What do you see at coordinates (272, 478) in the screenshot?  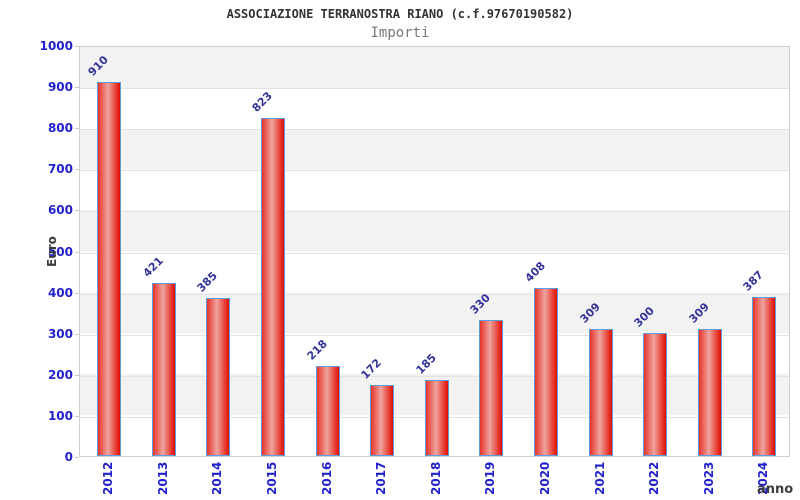 I see `x-tick-label: 2015` at bounding box center [272, 478].